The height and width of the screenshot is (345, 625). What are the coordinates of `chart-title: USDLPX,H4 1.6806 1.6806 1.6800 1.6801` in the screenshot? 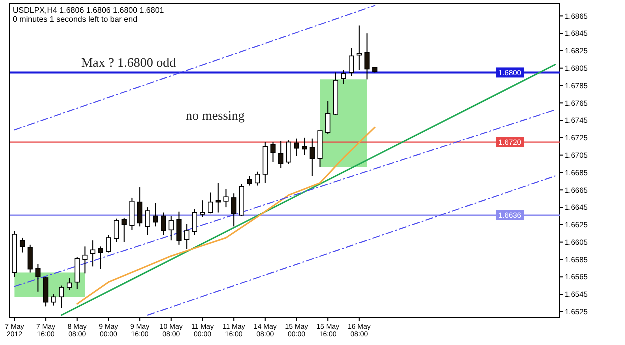 It's located at (89, 10).